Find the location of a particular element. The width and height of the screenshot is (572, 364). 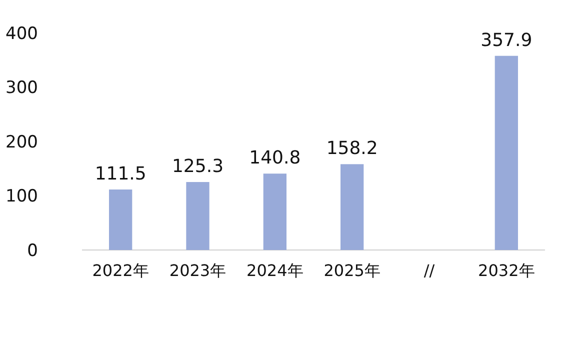

x-tick-label: 2023年 is located at coordinates (197, 270).